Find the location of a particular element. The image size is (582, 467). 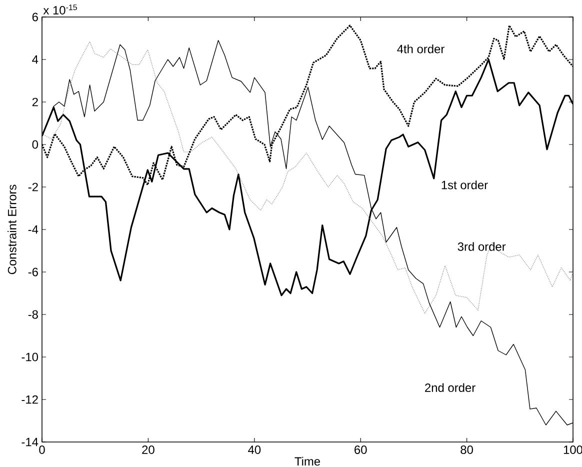

x-tick-label: 20 is located at coordinates (148, 450).